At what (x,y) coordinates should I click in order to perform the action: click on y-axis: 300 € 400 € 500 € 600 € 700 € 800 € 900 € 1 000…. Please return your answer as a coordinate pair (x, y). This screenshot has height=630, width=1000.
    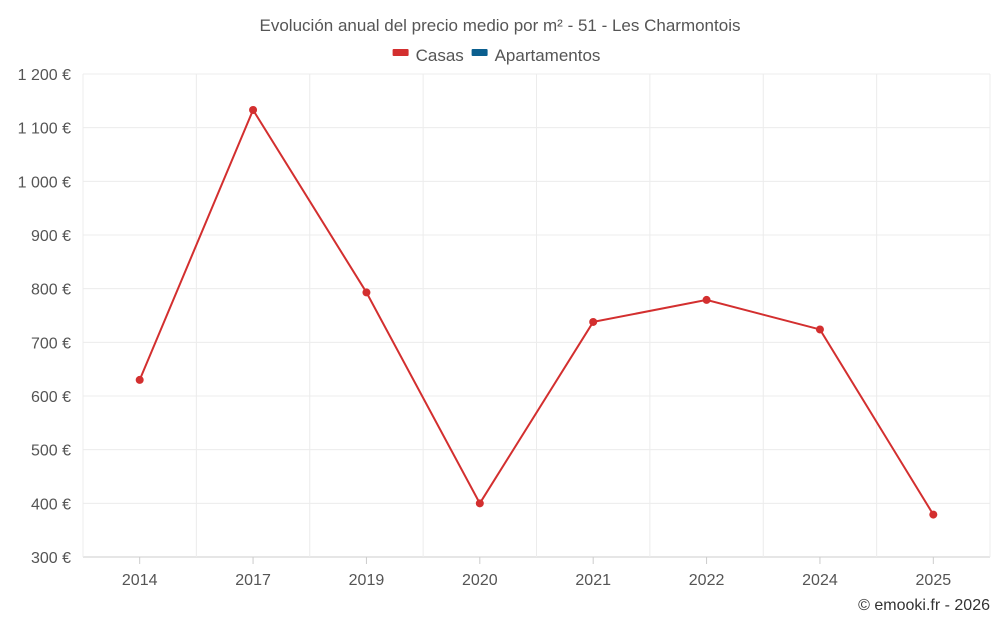
    Looking at the image, I should click on (44, 317).